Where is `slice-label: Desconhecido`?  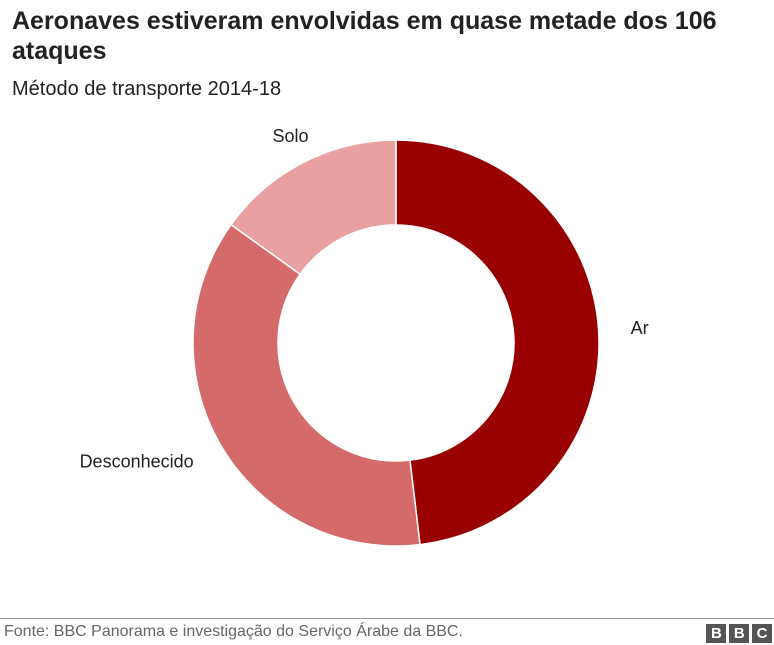
slice-label: Desconhecido is located at coordinates (137, 461).